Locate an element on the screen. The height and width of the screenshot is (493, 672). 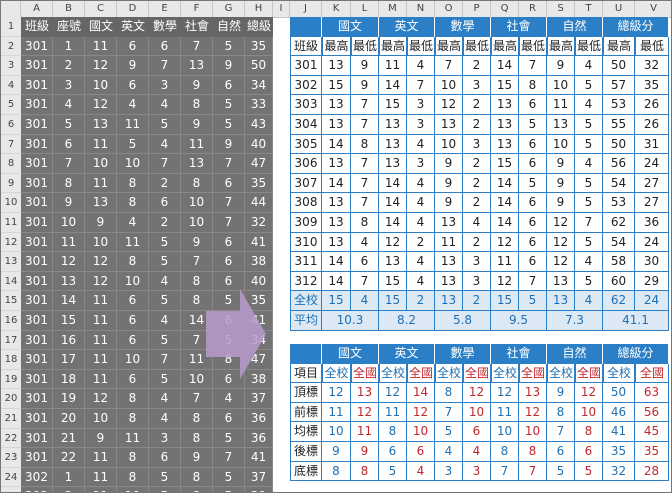
table-cell: 37 is located at coordinates (259, 477).